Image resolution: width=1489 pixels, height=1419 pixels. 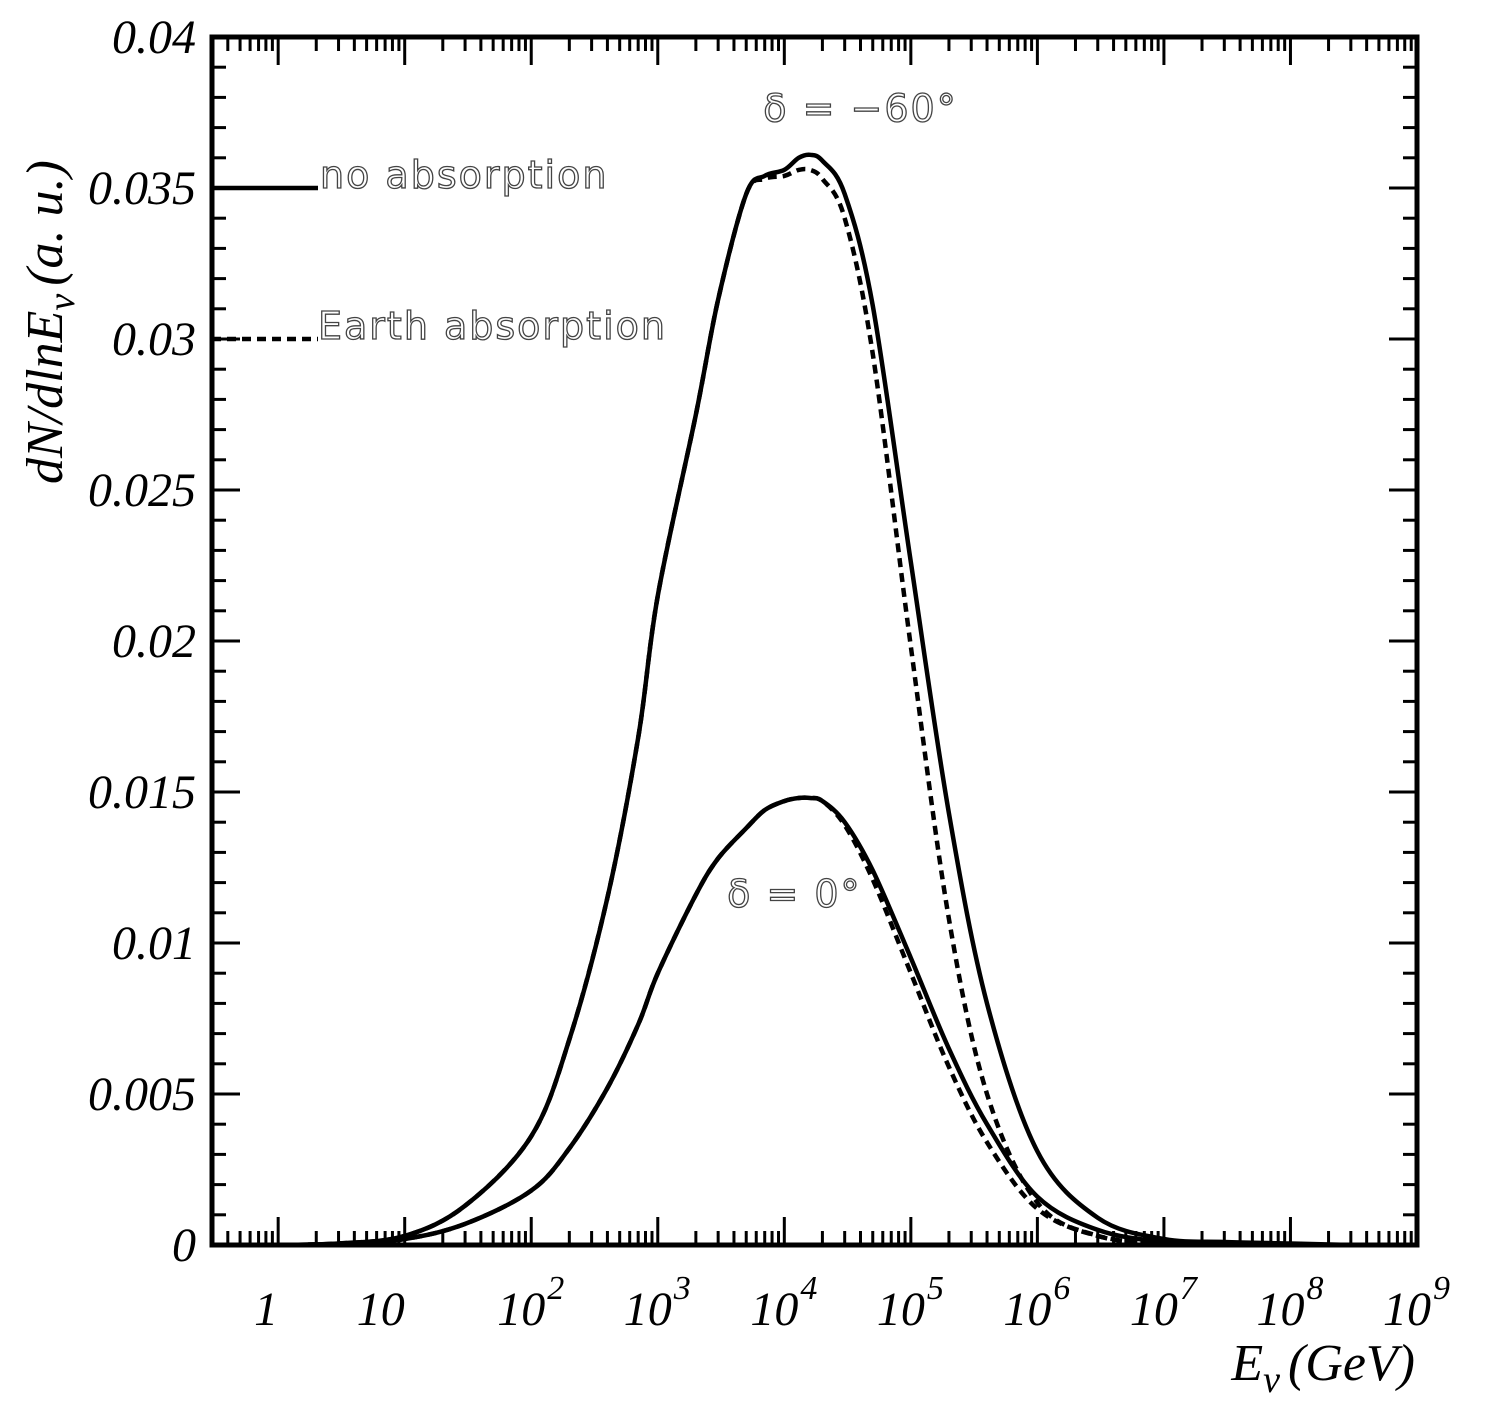 What do you see at coordinates (154, 339) in the screenshot?
I see `y-tick-label: 0.03` at bounding box center [154, 339].